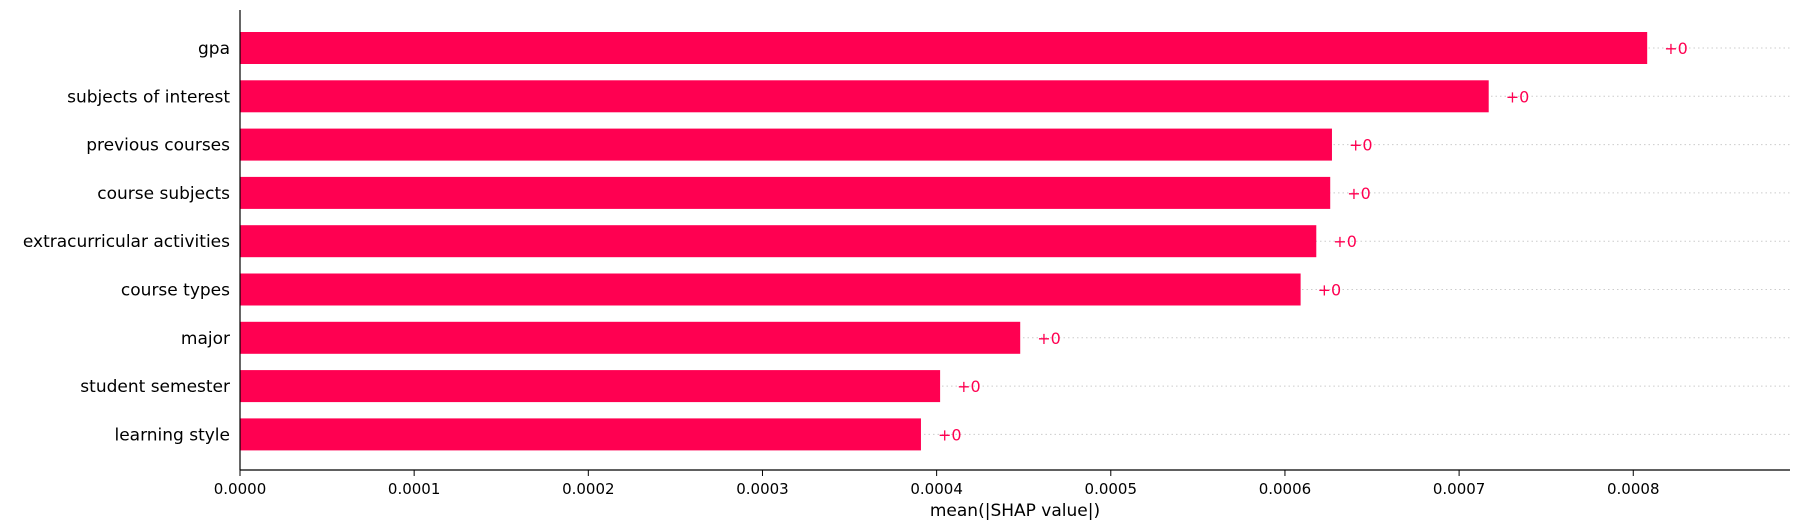  What do you see at coordinates (414, 489) in the screenshot?
I see `x-tick-label: 0.0001` at bounding box center [414, 489].